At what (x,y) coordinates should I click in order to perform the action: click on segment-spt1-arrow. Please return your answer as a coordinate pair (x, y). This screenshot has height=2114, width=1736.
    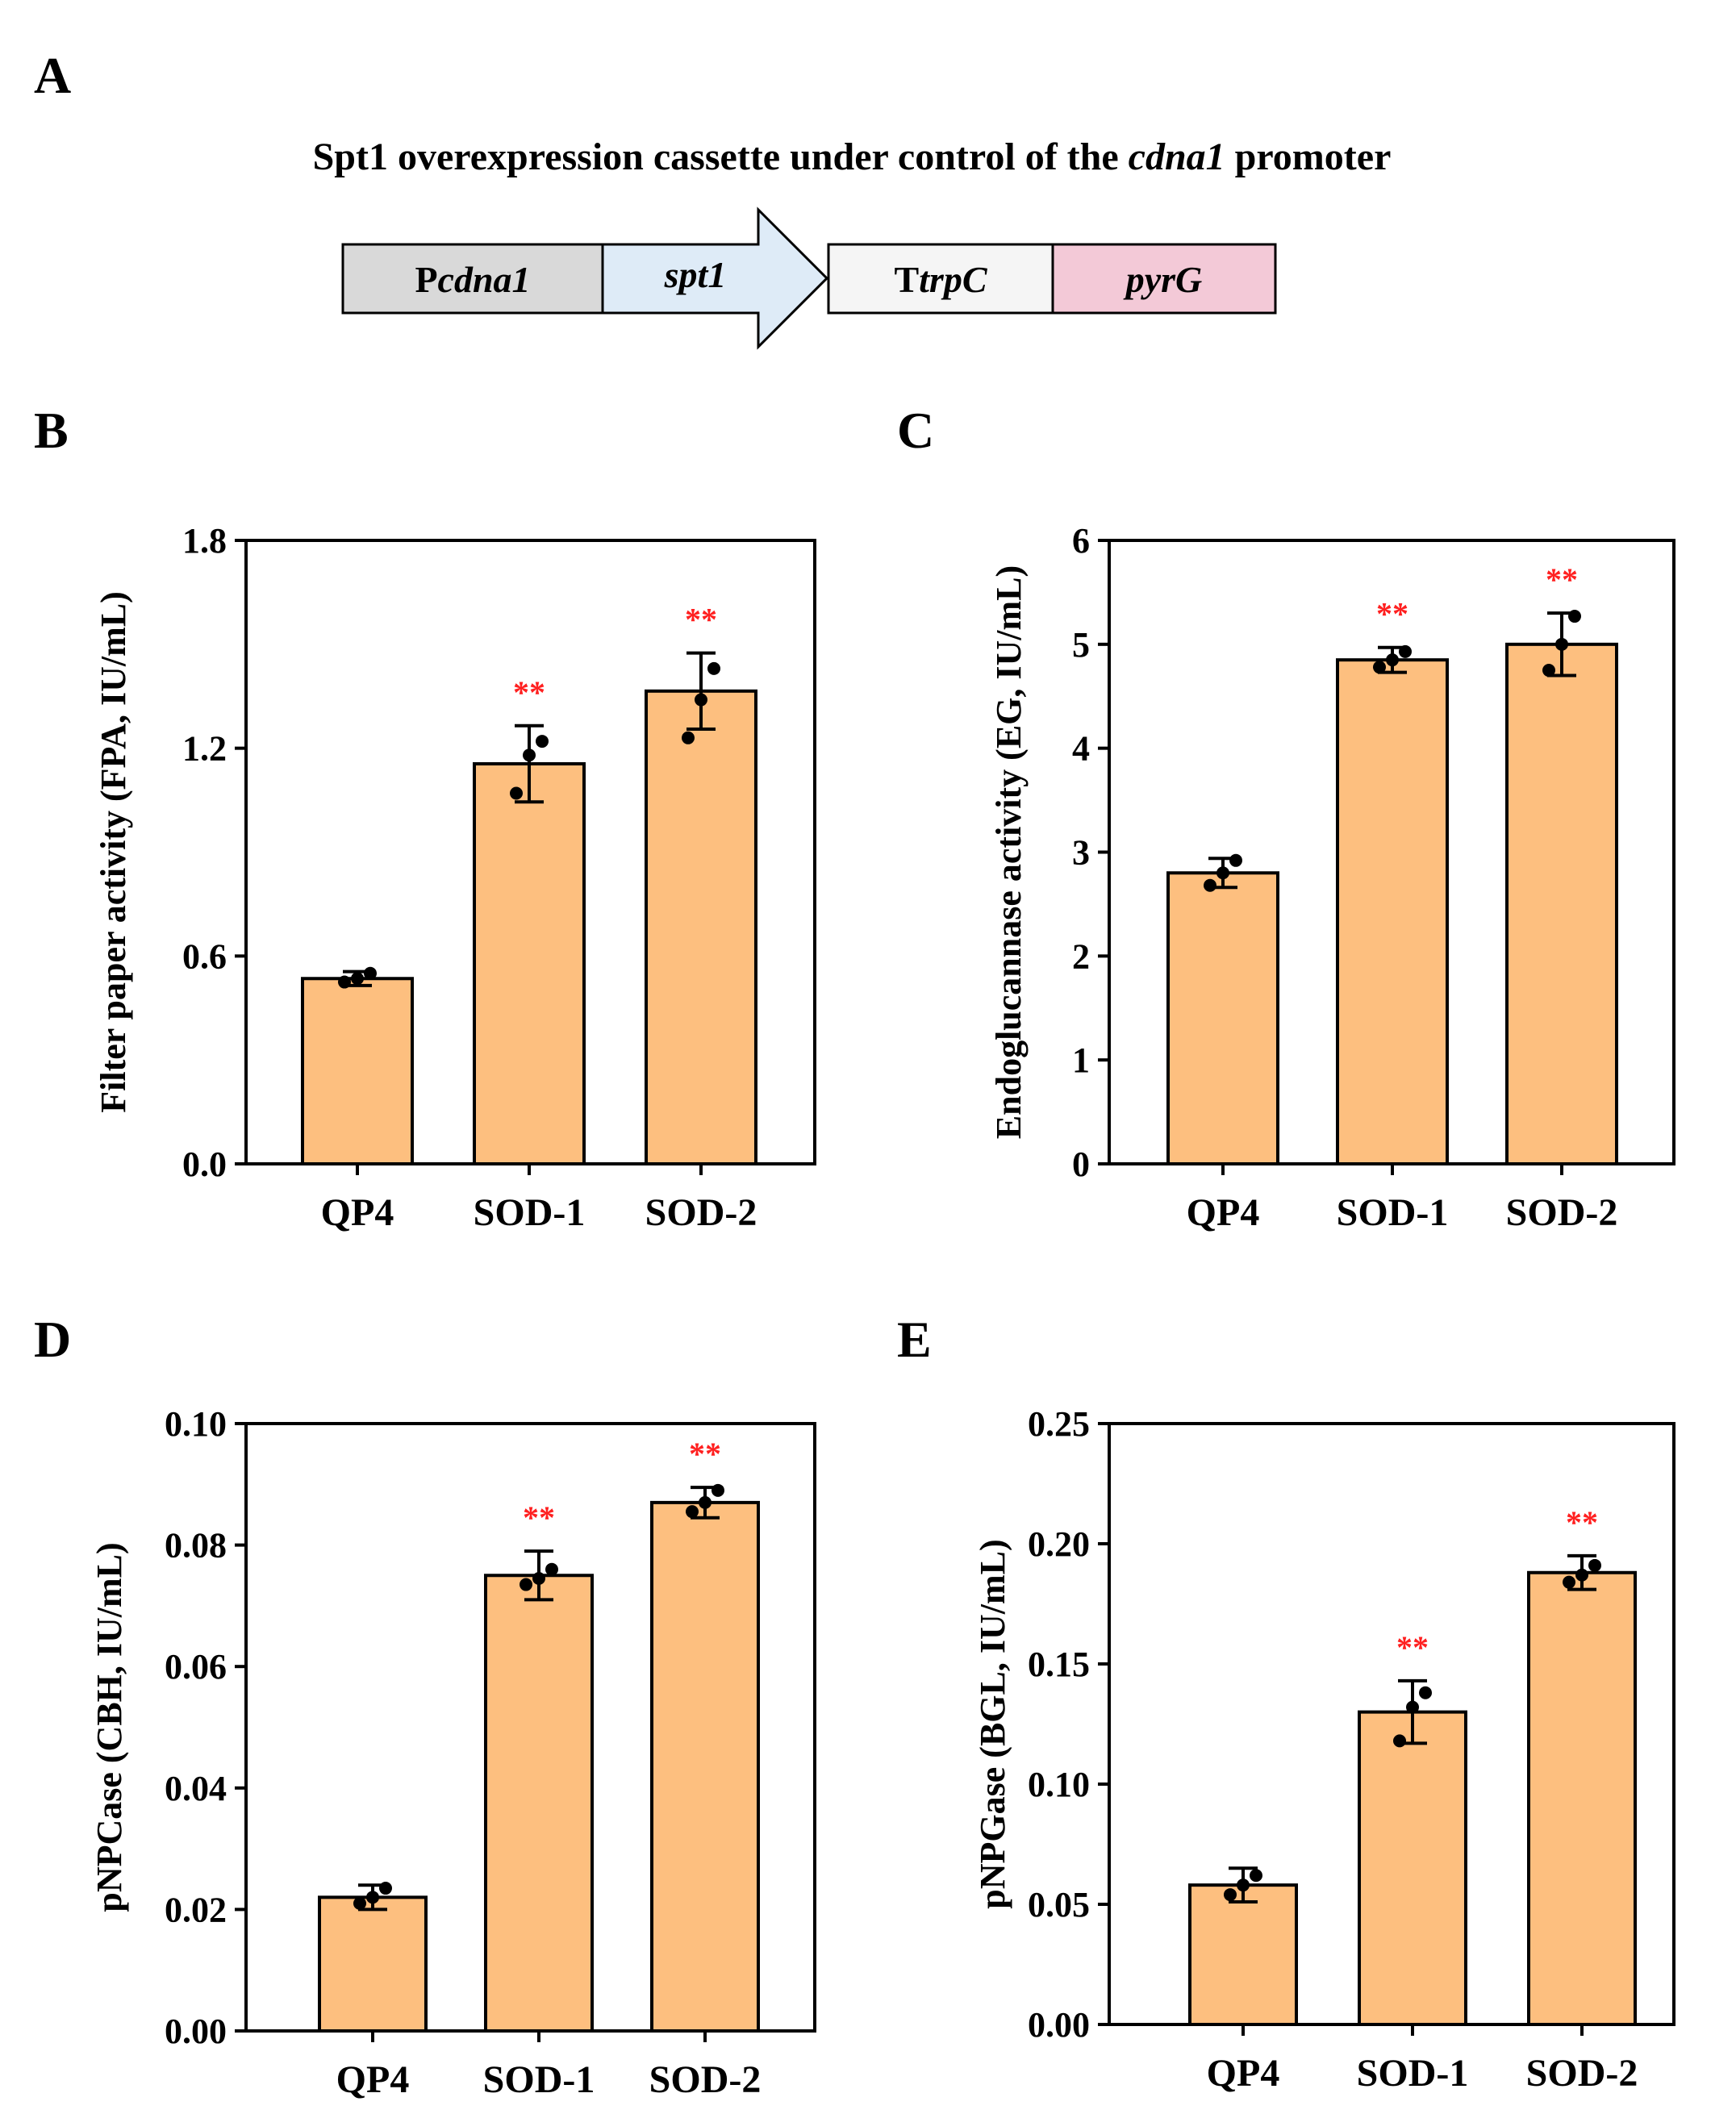
    Looking at the image, I should click on (715, 278).